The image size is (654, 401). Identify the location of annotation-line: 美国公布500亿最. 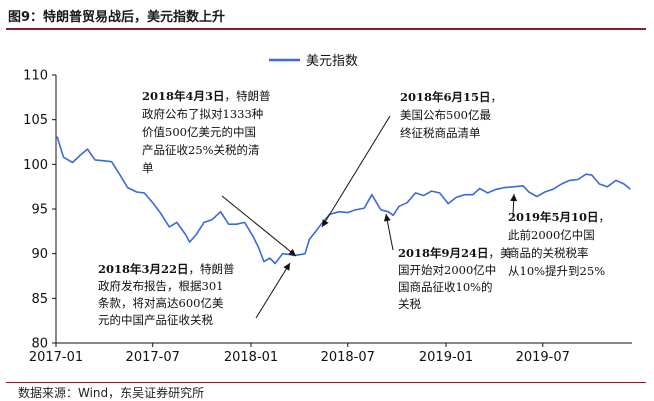
(445, 115).